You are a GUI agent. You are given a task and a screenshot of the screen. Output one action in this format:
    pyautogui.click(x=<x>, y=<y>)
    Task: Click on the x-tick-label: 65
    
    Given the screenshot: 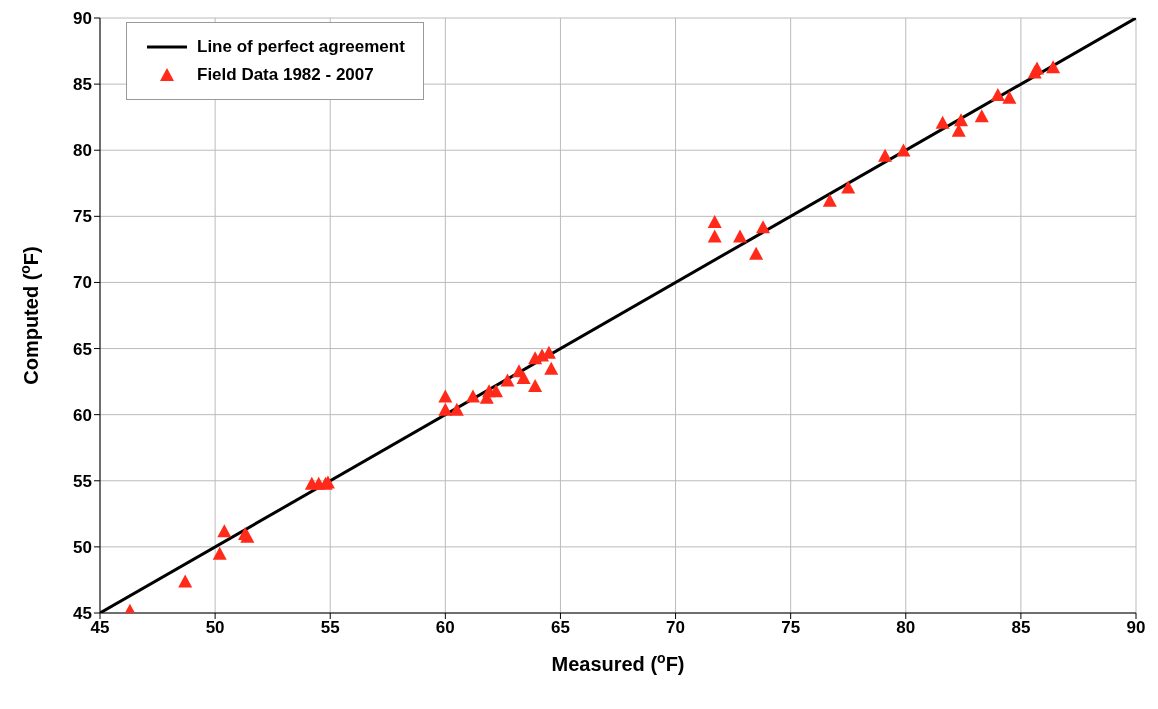 What is the action you would take?
    pyautogui.click(x=560, y=628)
    